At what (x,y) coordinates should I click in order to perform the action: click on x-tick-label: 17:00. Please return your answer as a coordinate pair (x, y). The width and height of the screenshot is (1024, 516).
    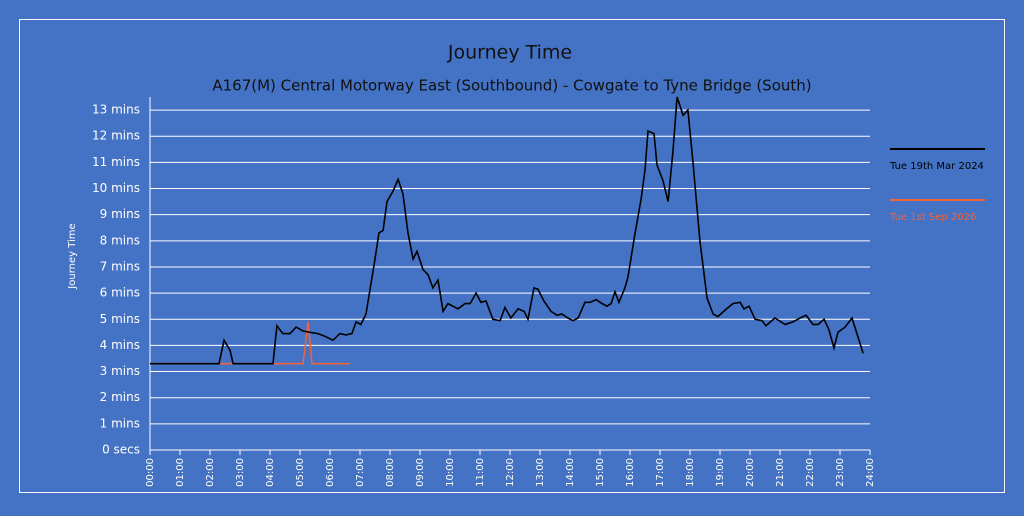
    Looking at the image, I should click on (660, 472).